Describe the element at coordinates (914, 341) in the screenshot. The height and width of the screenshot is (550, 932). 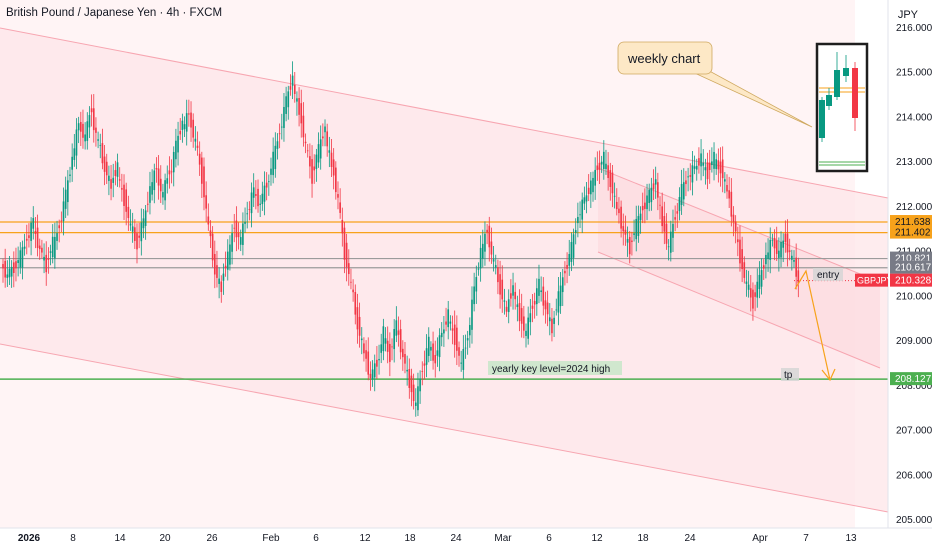
I see `y-tick-label: 209.000` at that location.